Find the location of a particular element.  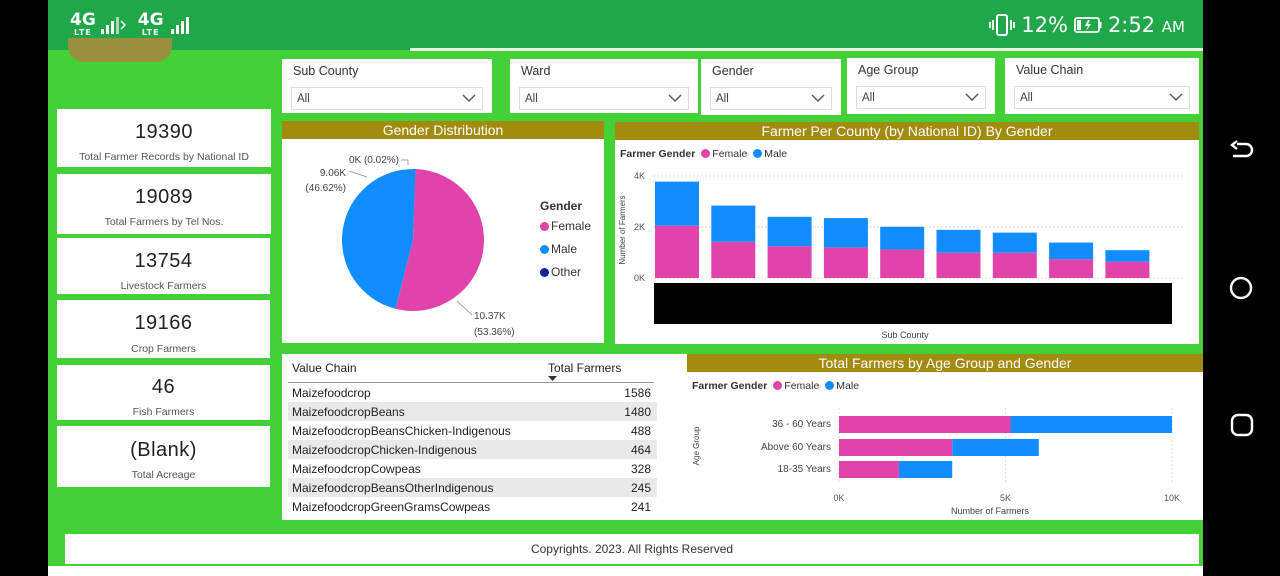

table-row: MaizefoodcropBeansOtherIndigenous 245 is located at coordinates (472, 487).